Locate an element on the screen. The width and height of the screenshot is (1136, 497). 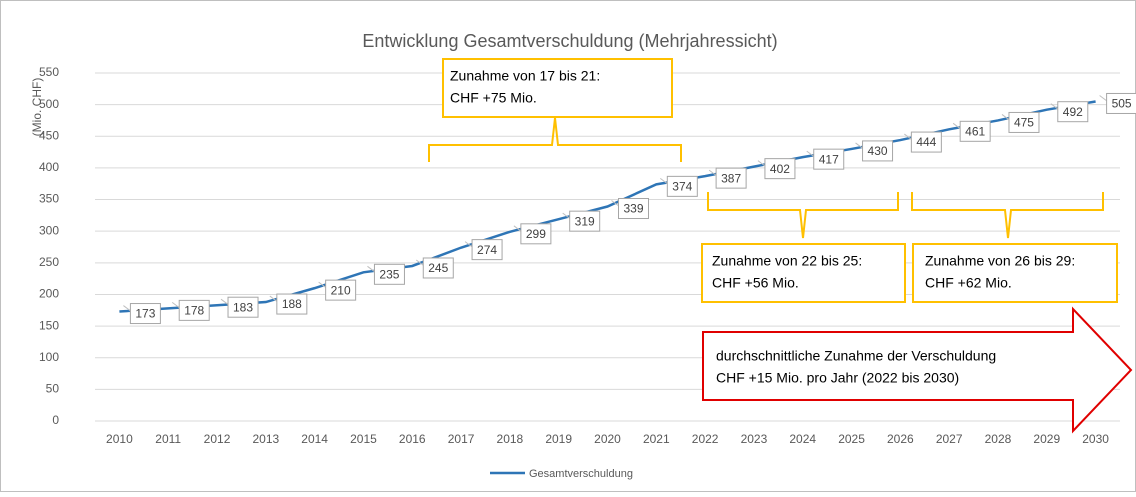
data-label: 299 is located at coordinates (536, 234).